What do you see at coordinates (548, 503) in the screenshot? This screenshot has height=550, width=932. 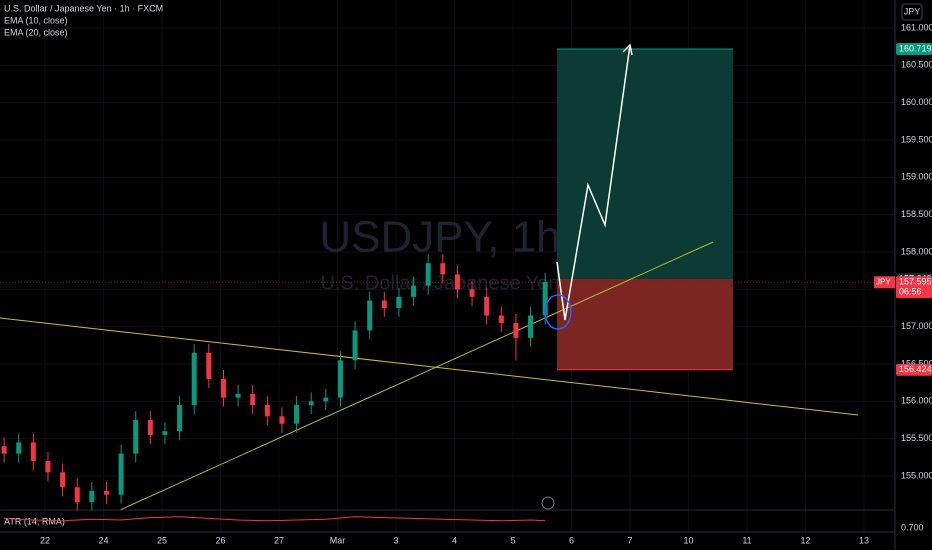 I see `event-icon` at bounding box center [548, 503].